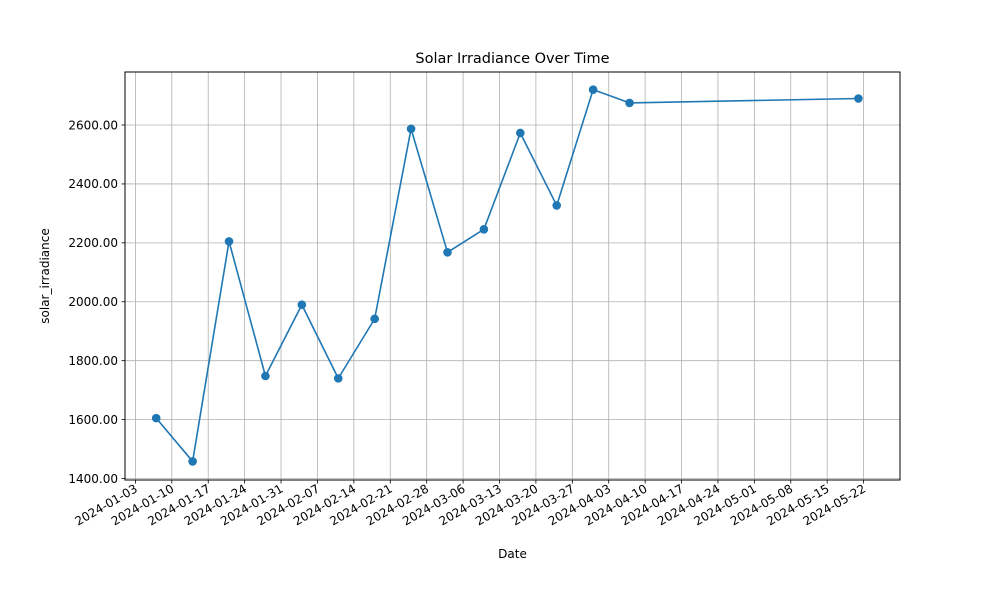 The width and height of the screenshot is (1000, 604). What do you see at coordinates (93, 184) in the screenshot?
I see `y-tick-label-5: 2400.00` at bounding box center [93, 184].